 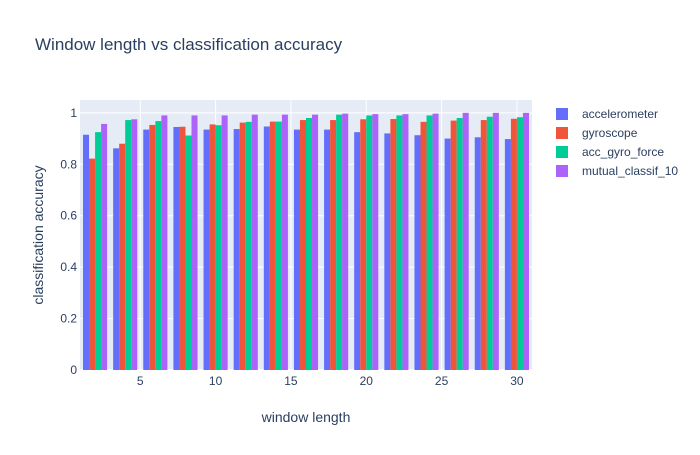 What do you see at coordinates (68, 267) in the screenshot?
I see `y-tick-label: 0.4` at bounding box center [68, 267].